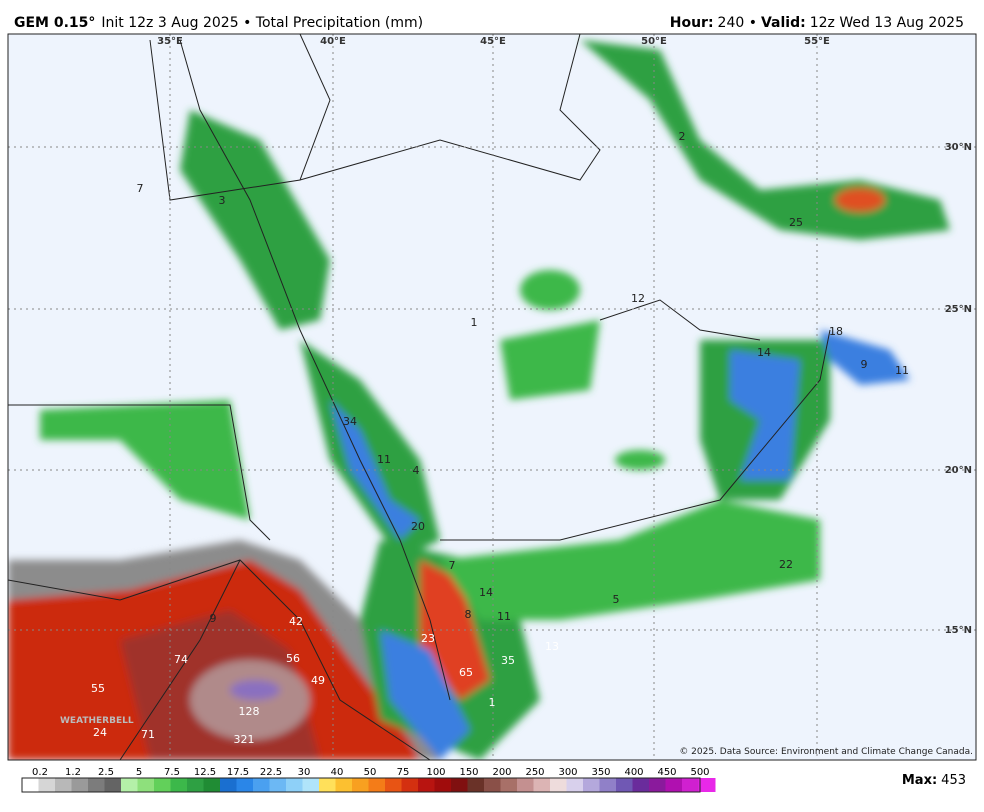 The image size is (984, 812). What do you see at coordinates (616, 599) in the screenshot?
I see `precip-value: 5` at bounding box center [616, 599].